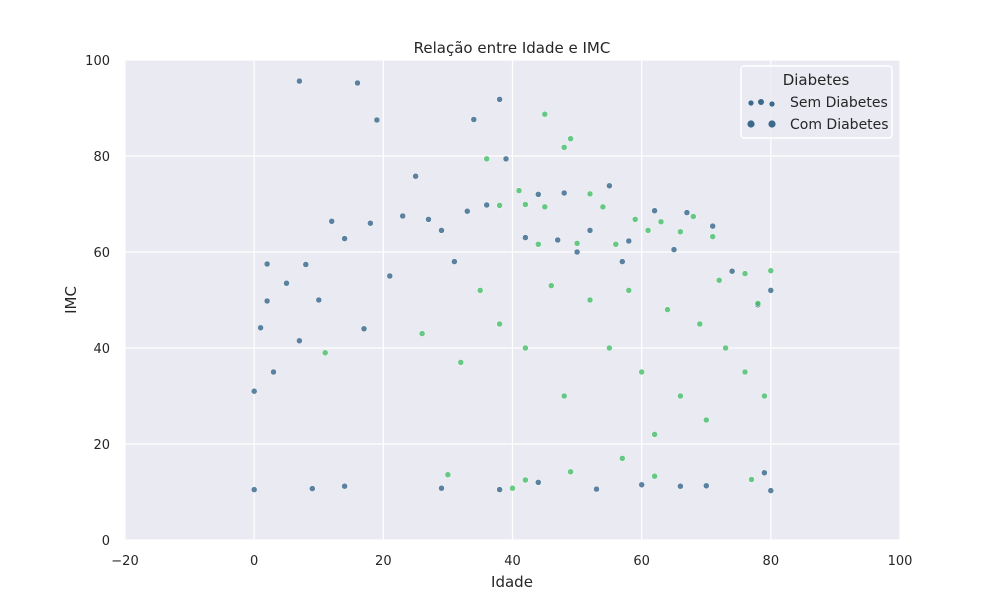  What do you see at coordinates (124, 561) in the screenshot?
I see `x-tick-label: −20` at bounding box center [124, 561].